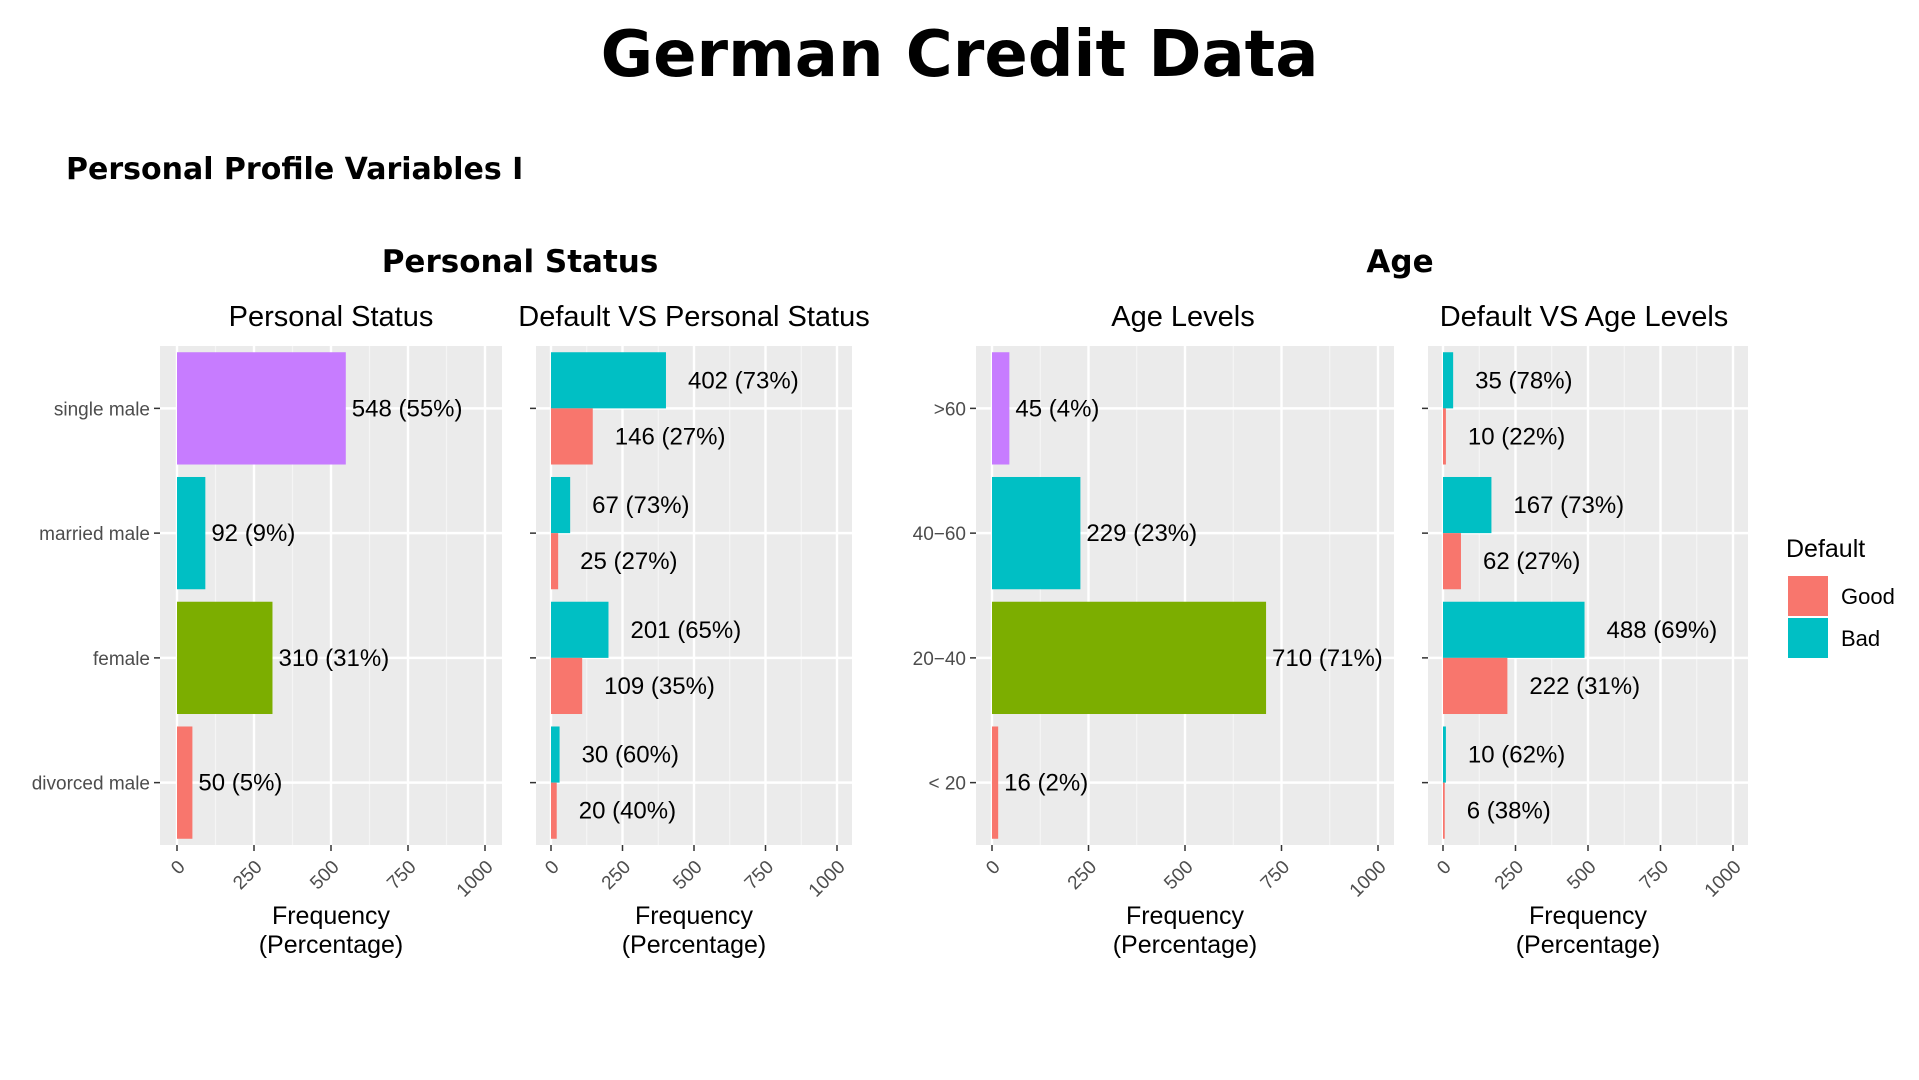 This screenshot has height=1080, width=1919. I want to click on y-tick-label: 40−60, so click(939, 534).